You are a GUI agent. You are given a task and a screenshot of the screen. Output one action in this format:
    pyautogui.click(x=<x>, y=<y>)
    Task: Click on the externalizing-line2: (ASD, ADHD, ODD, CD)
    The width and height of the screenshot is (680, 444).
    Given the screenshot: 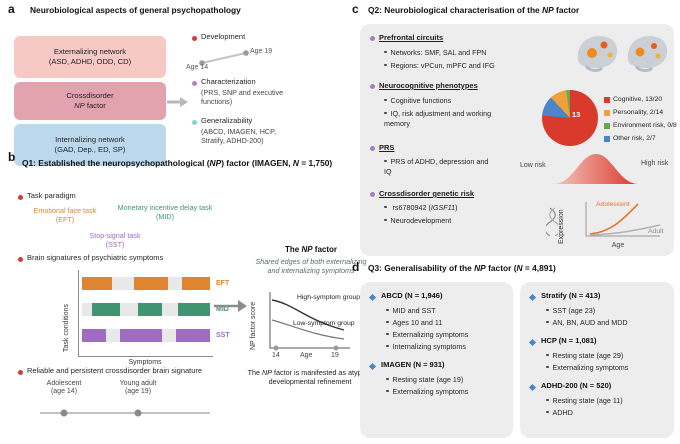 What is the action you would take?
    pyautogui.click(x=90, y=61)
    